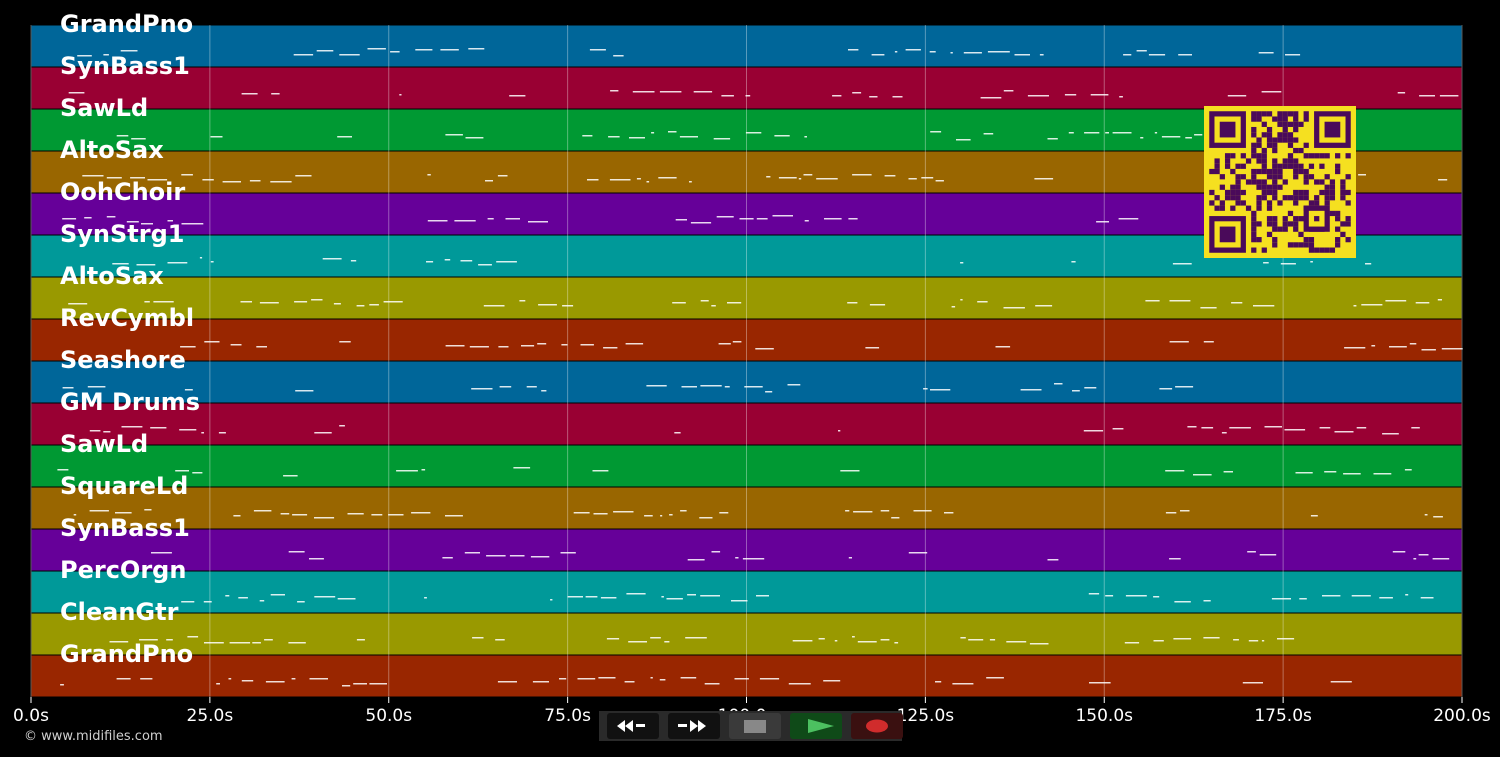 The image size is (1500, 757). Describe the element at coordinates (877, 726) in the screenshot. I see `record-button` at that location.